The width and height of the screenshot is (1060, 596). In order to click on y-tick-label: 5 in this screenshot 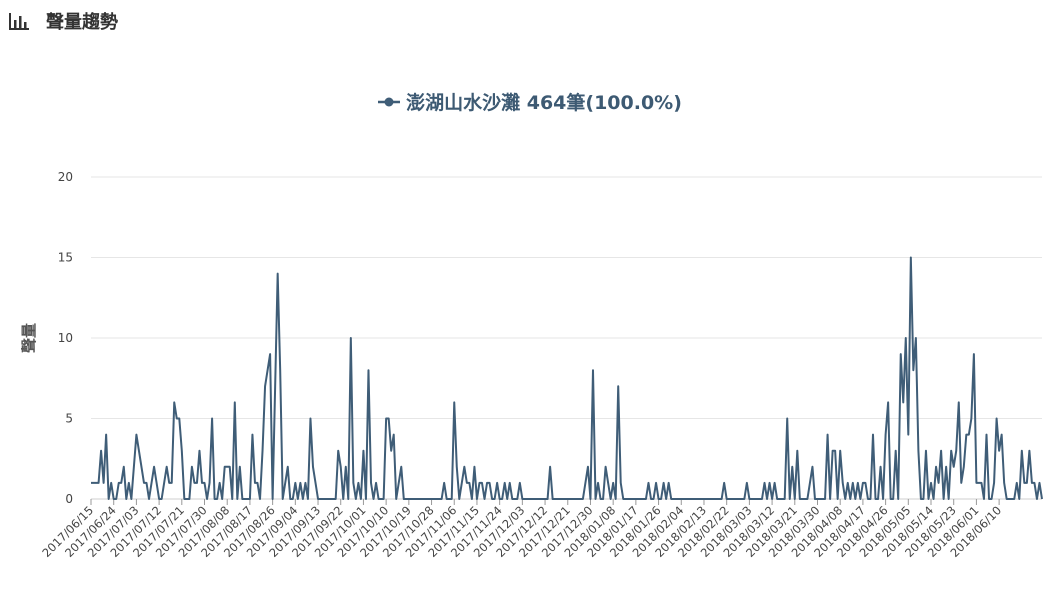, I will do `click(69, 419)`.